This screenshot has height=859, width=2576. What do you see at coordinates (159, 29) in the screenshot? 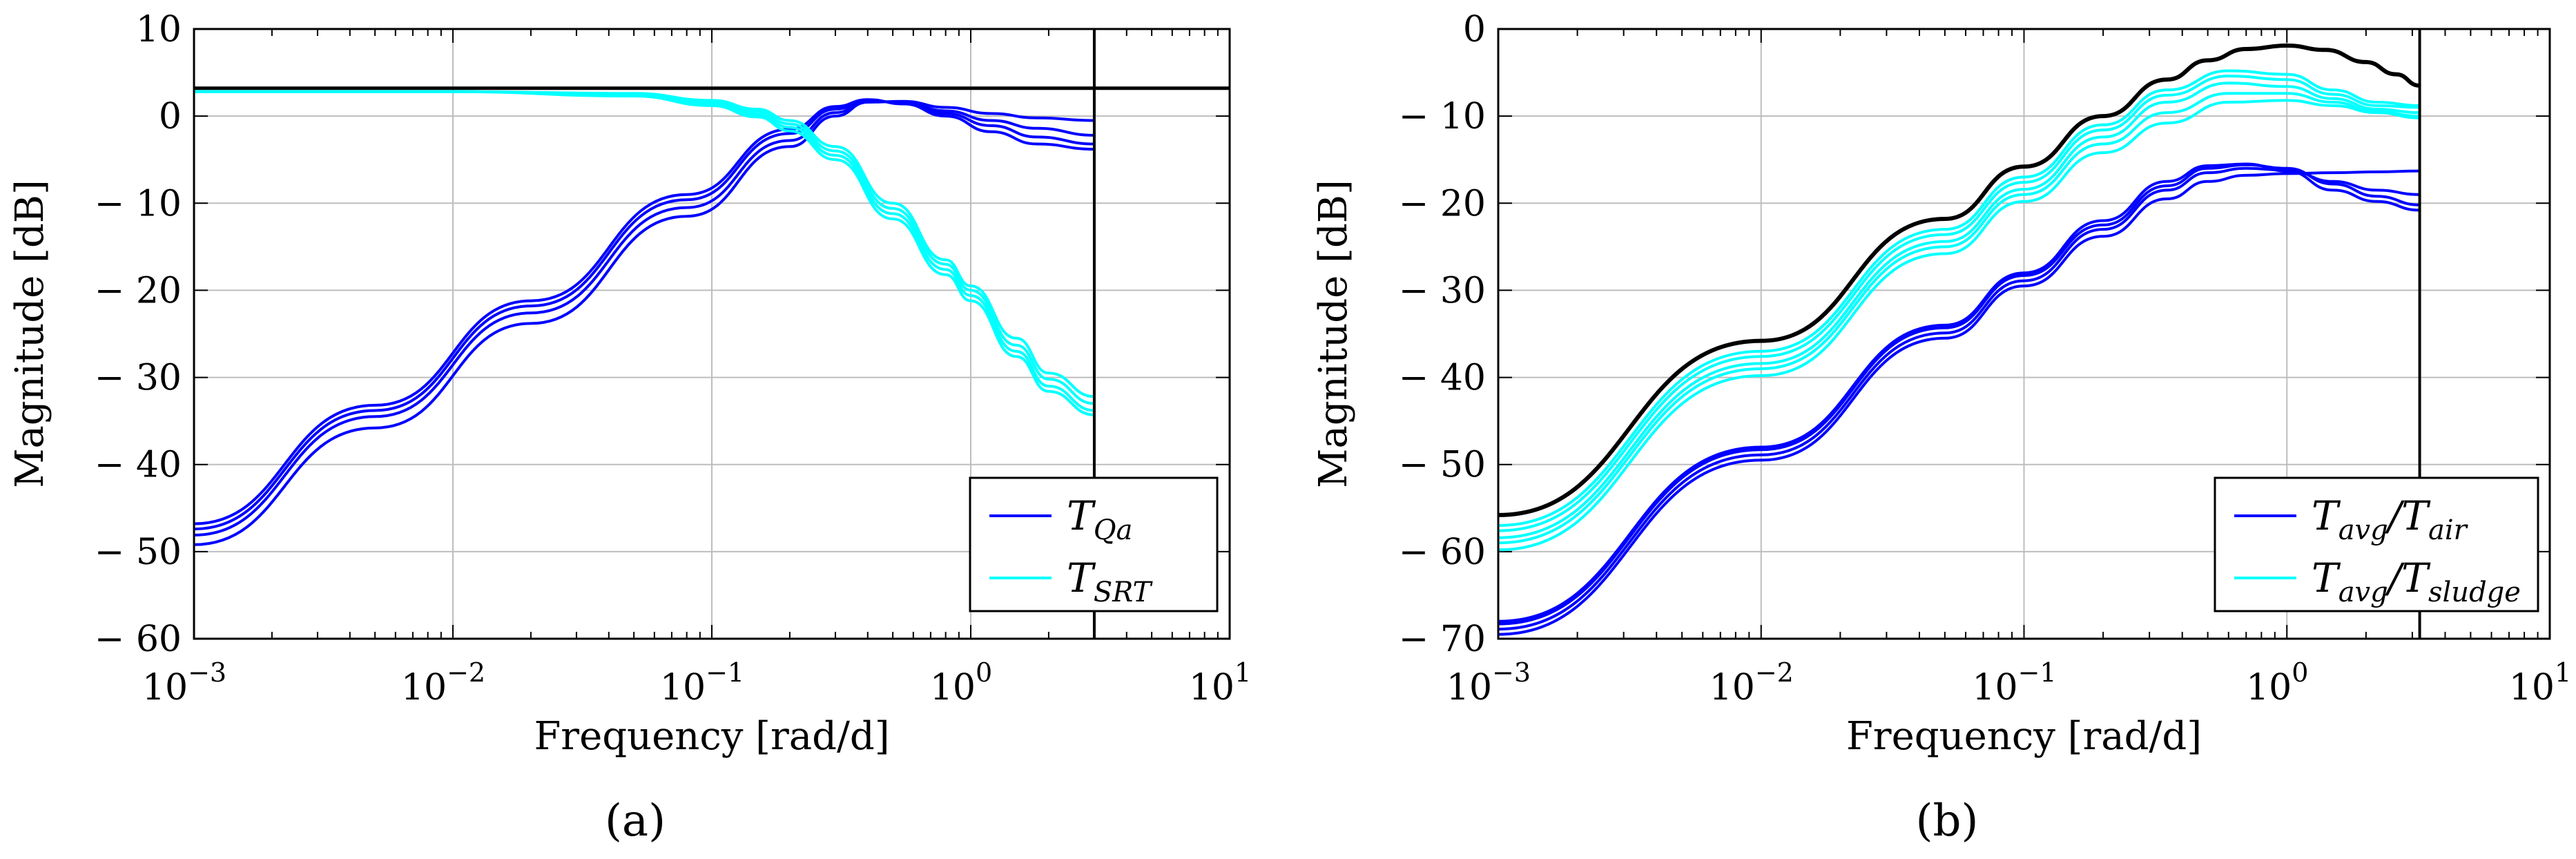
I see `y-tick-label: 10` at bounding box center [159, 29].